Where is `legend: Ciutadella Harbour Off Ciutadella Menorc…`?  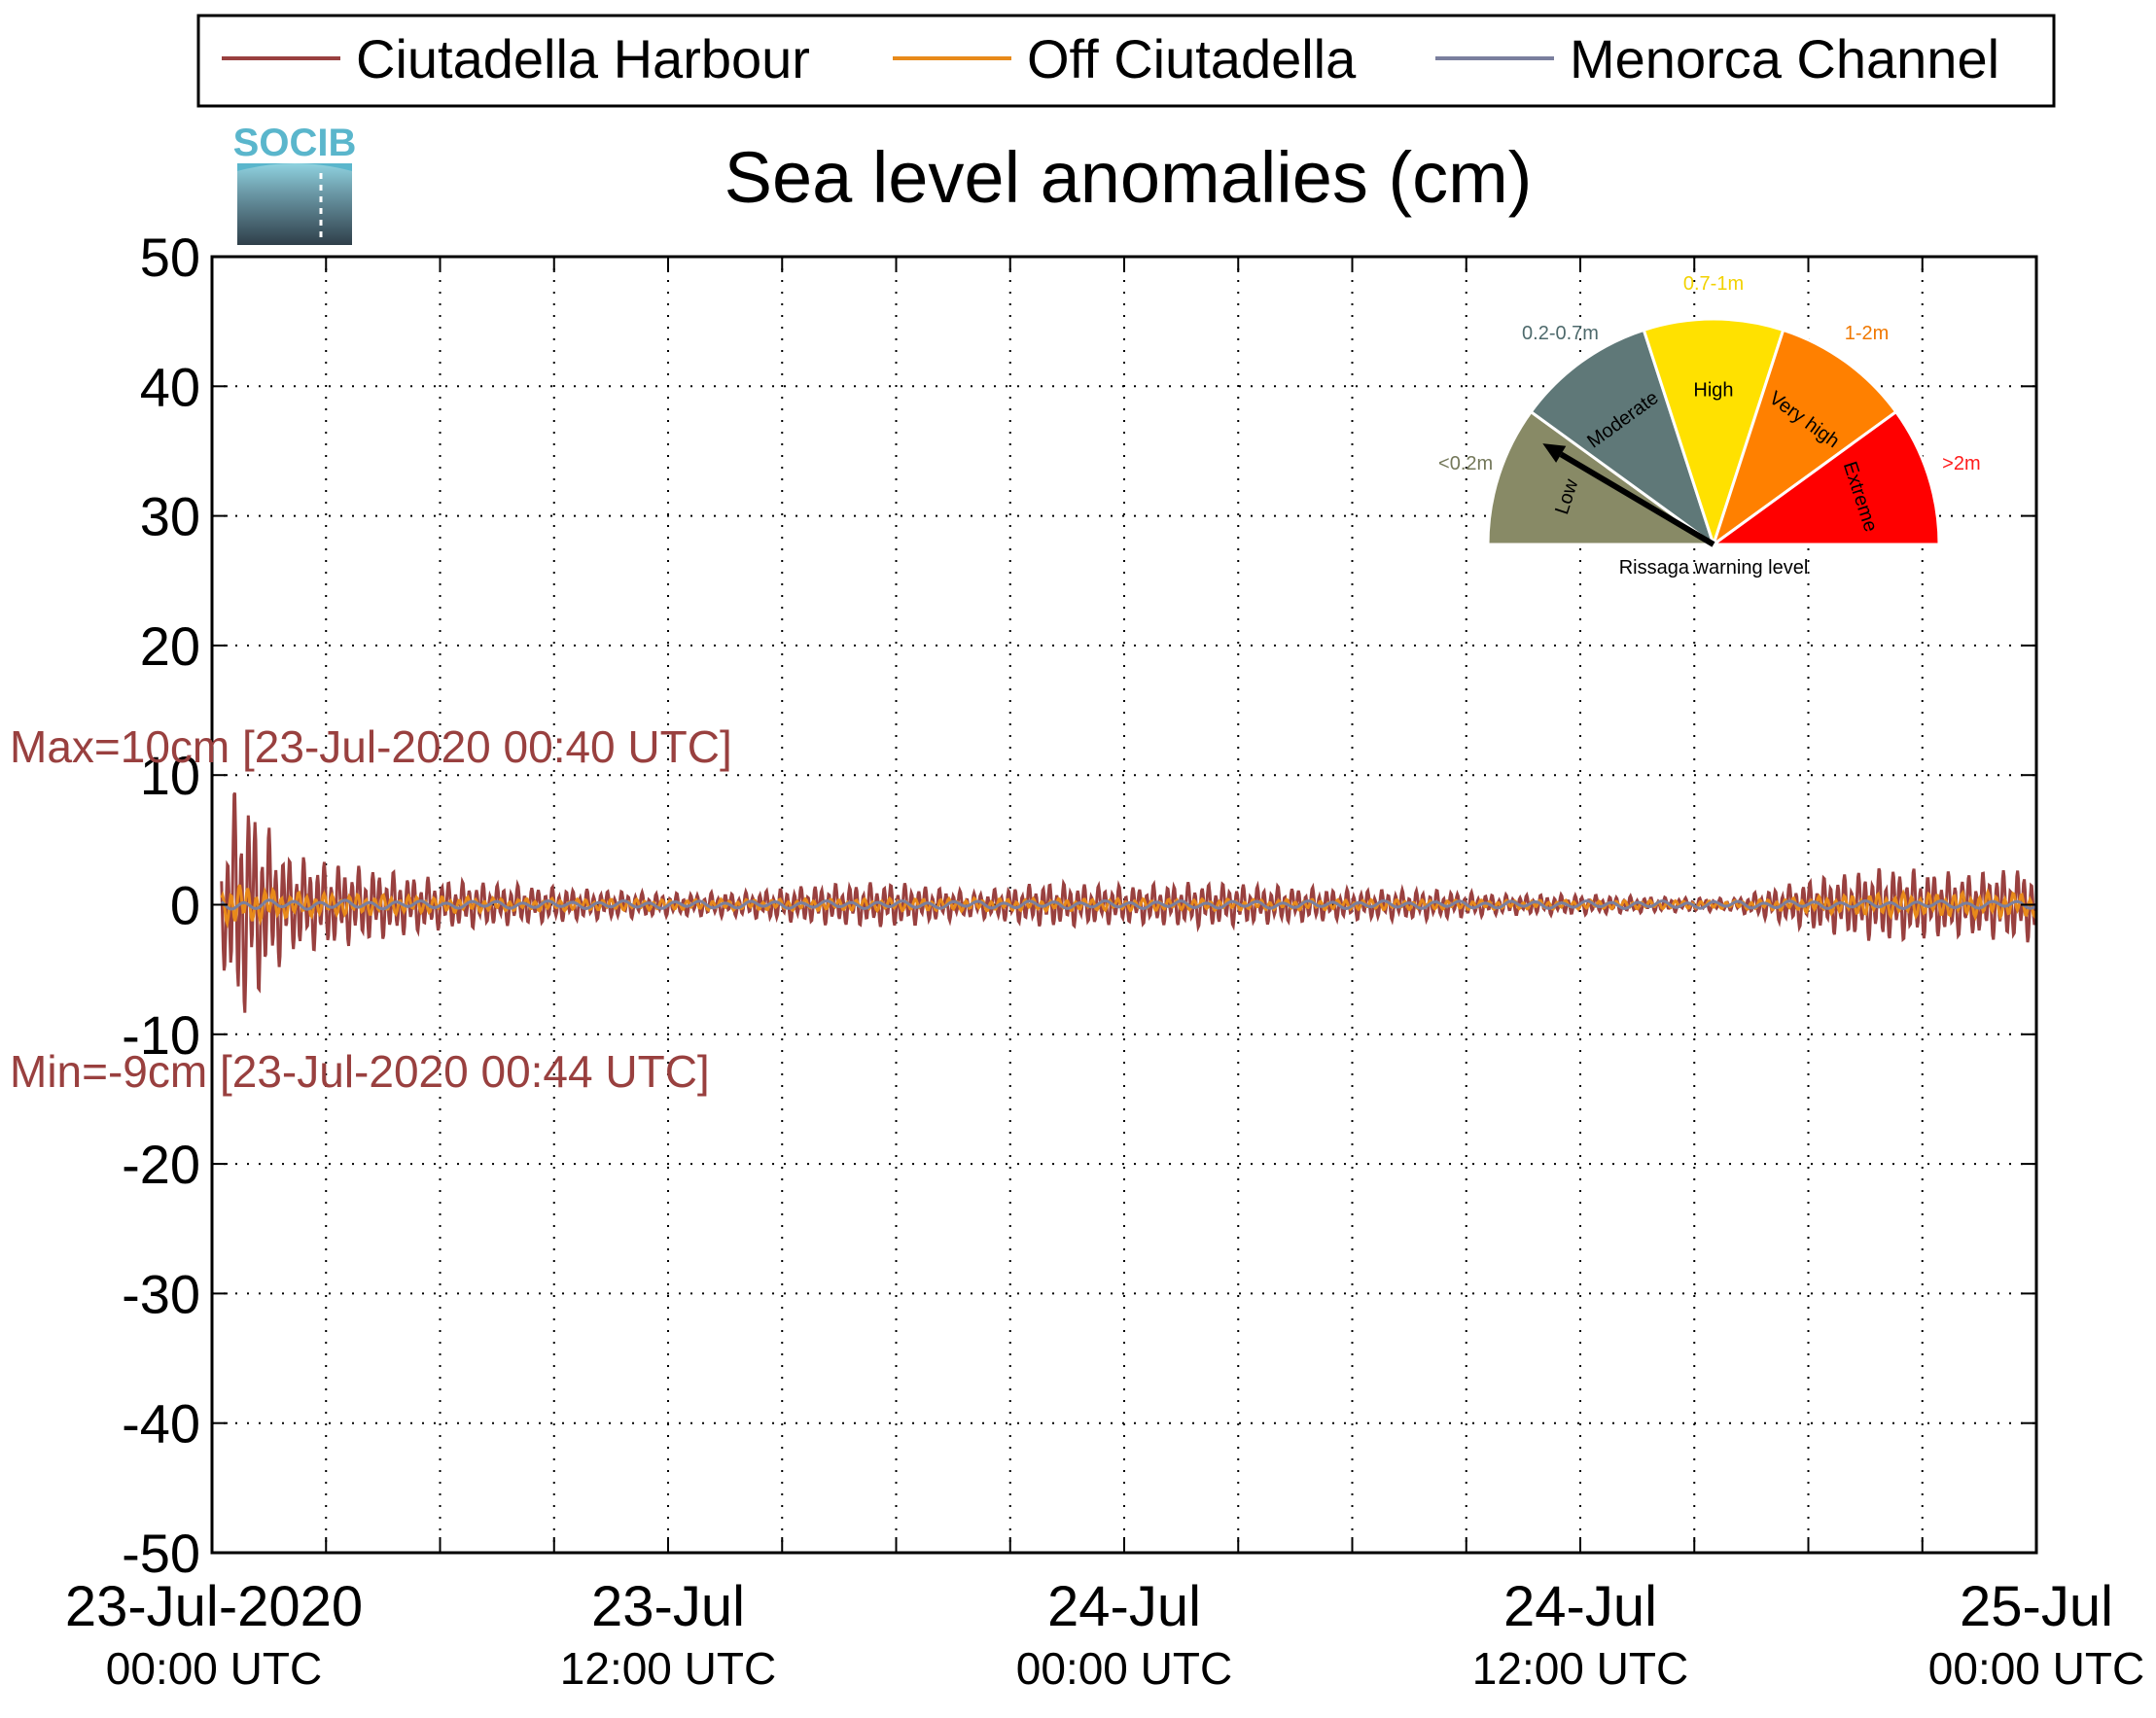 legend: Ciutadella Harbour Off Ciutadella Menorc… is located at coordinates (1126, 61).